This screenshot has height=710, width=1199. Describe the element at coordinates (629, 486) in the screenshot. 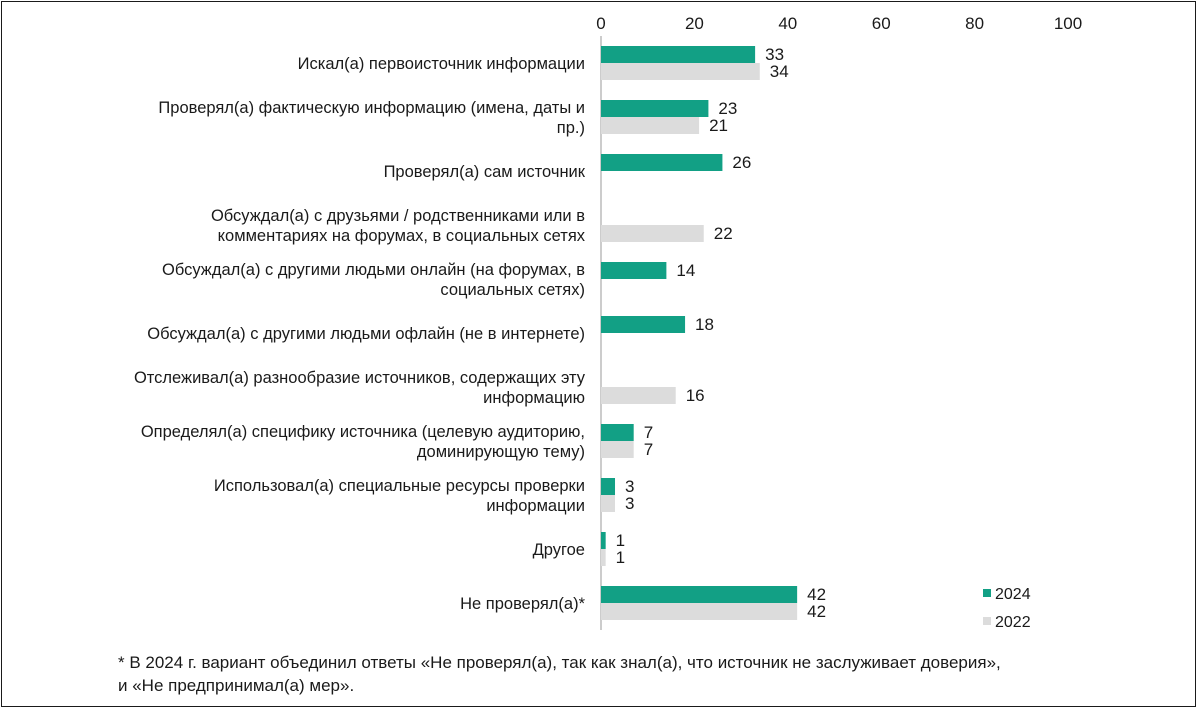

I see `data-label-2024: 3` at that location.